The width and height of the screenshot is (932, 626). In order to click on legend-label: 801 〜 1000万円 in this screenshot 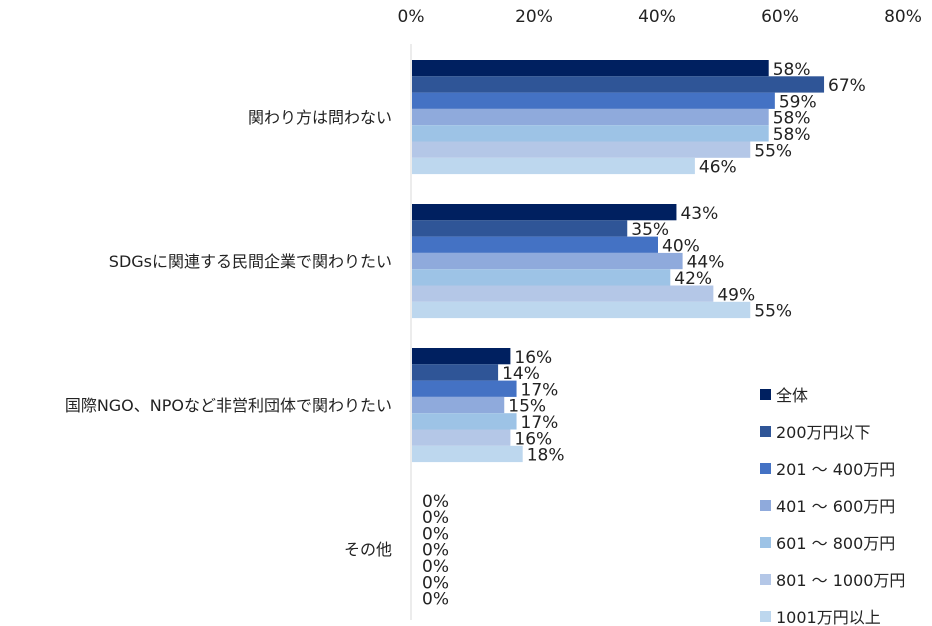, I will do `click(840, 580)`.